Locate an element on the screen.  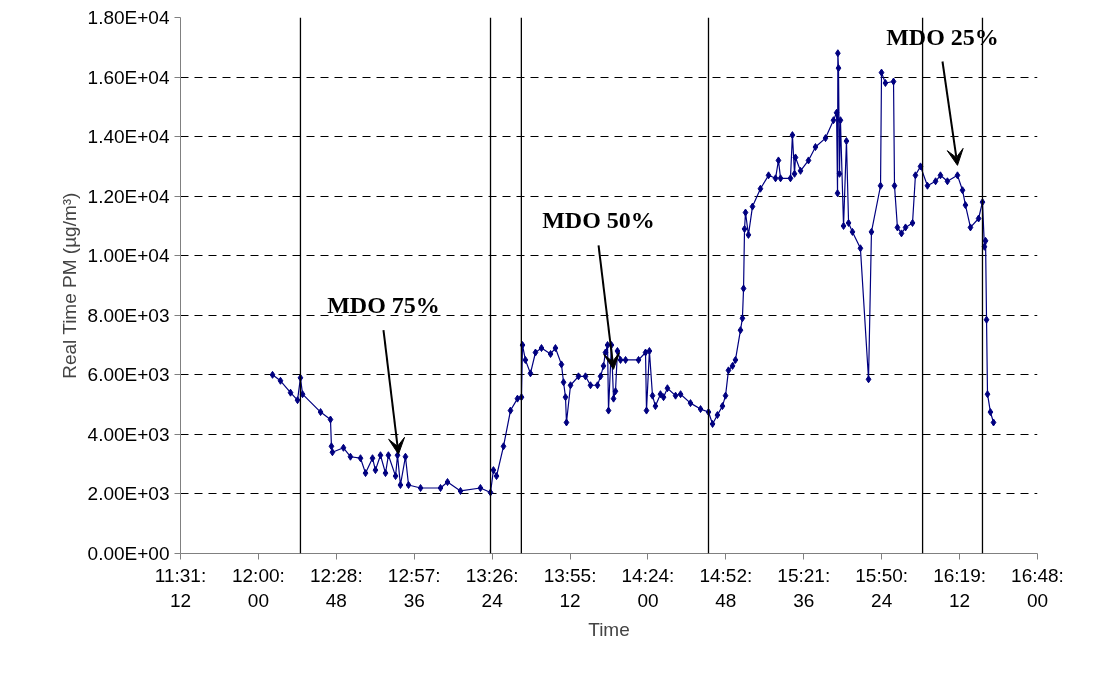
y-tick-label: 4.00E+03 is located at coordinates (128, 434).